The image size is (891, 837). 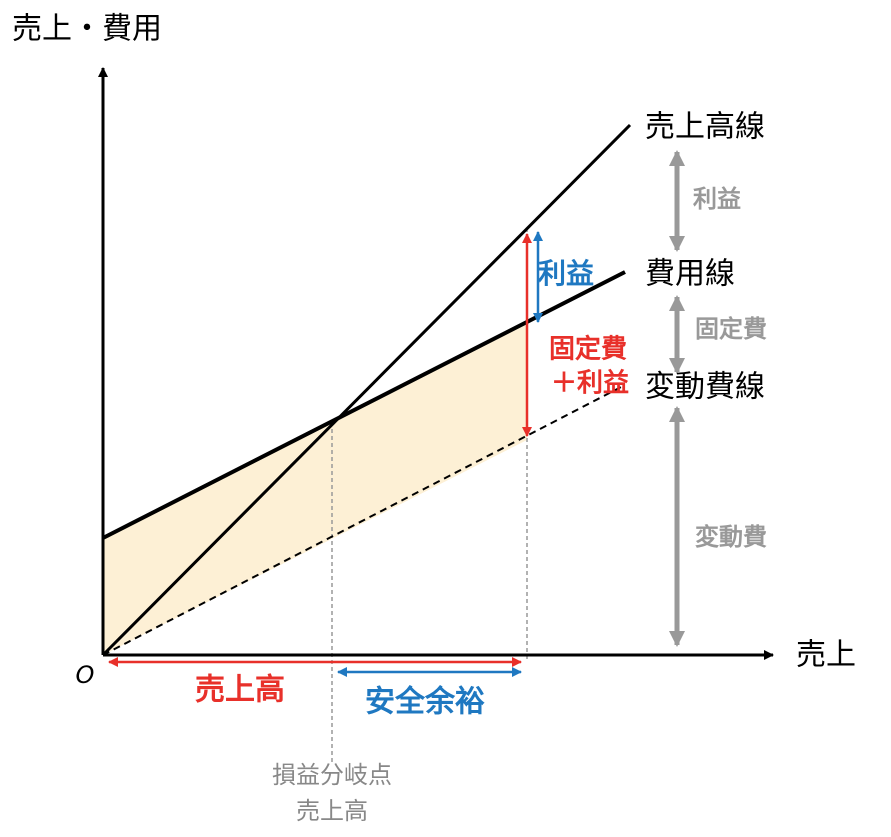 What do you see at coordinates (717, 199) in the screenshot?
I see `right-profit-label: 利益` at bounding box center [717, 199].